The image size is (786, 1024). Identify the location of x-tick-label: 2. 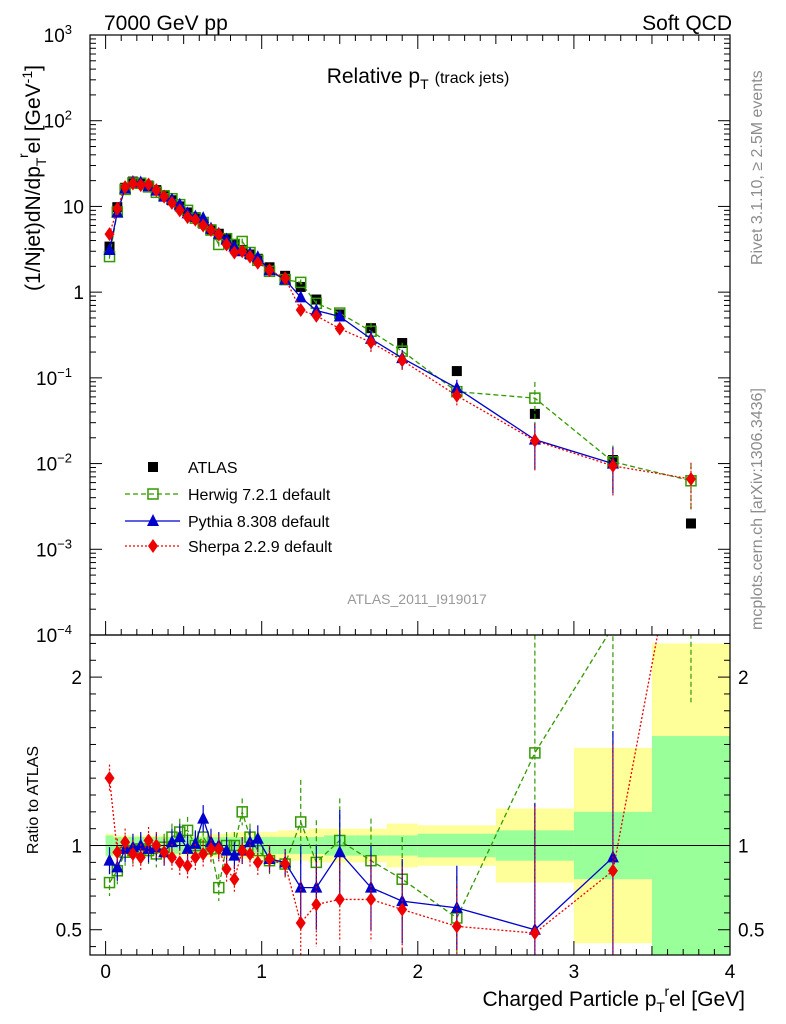
(418, 972).